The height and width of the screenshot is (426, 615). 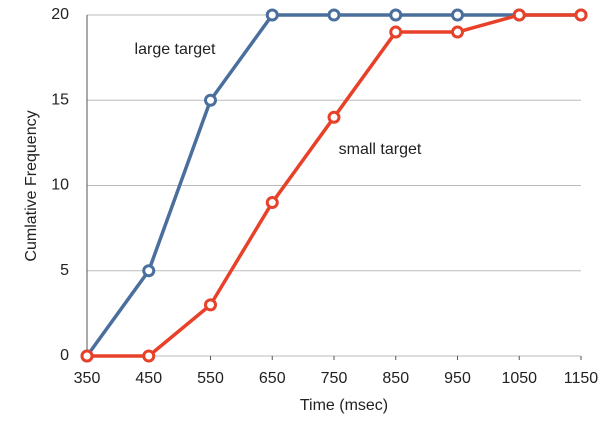 I want to click on x-tick-label: 1050, so click(x=519, y=378).